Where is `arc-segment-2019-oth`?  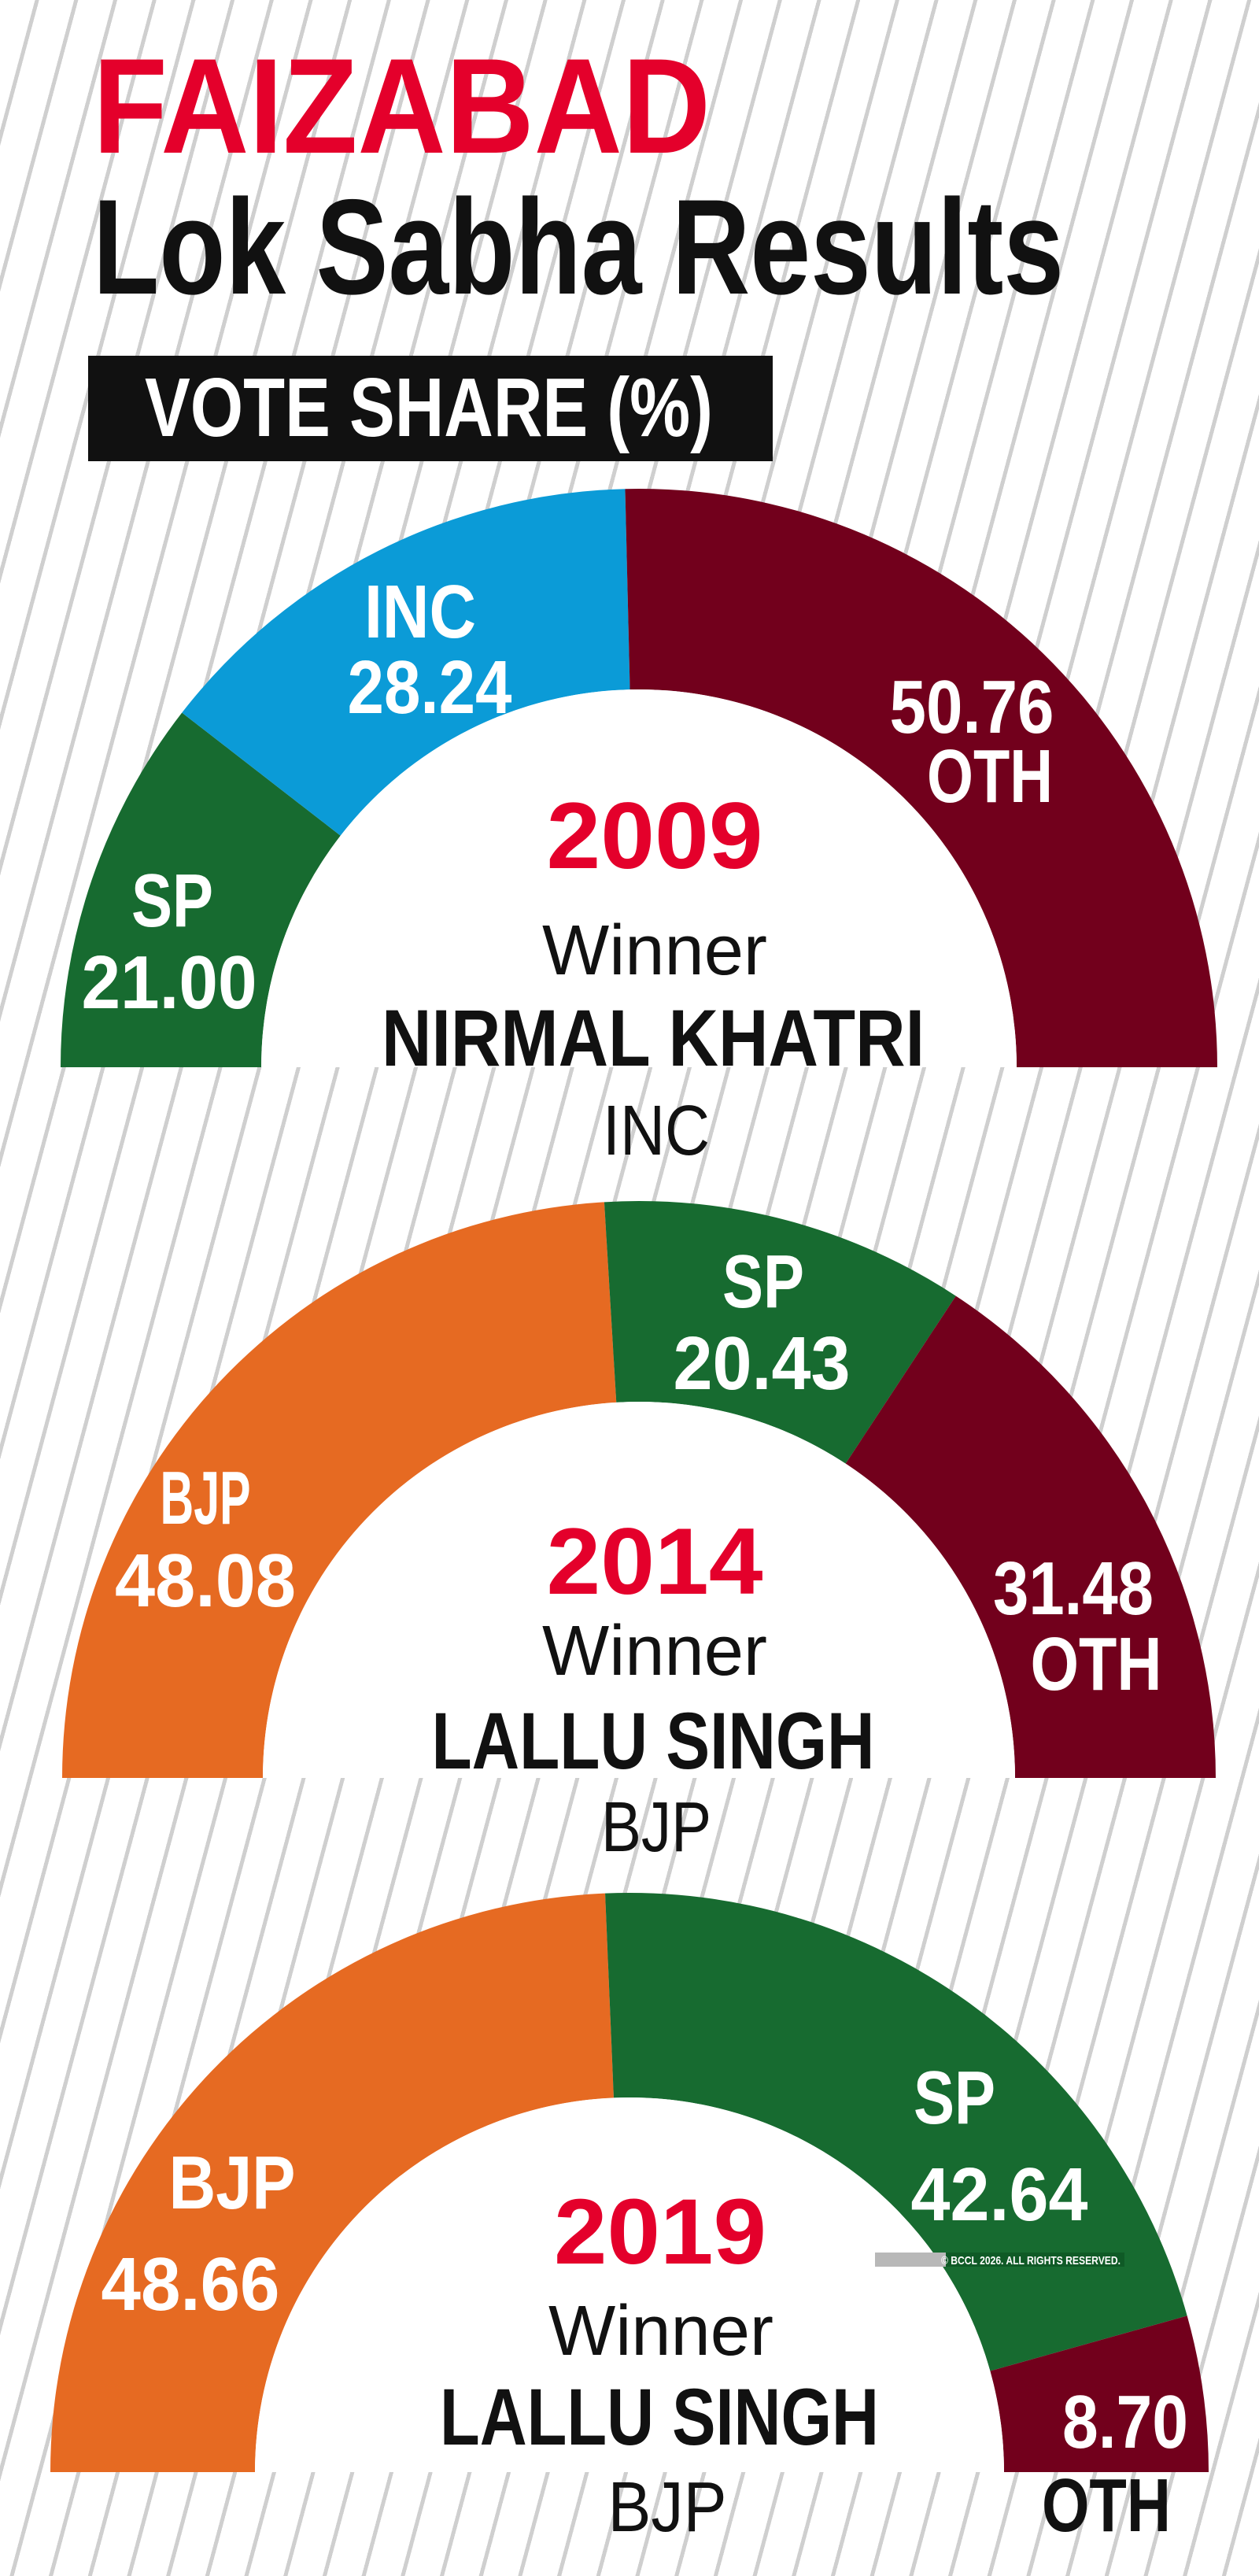 arc-segment-2019-oth is located at coordinates (1099, 2393).